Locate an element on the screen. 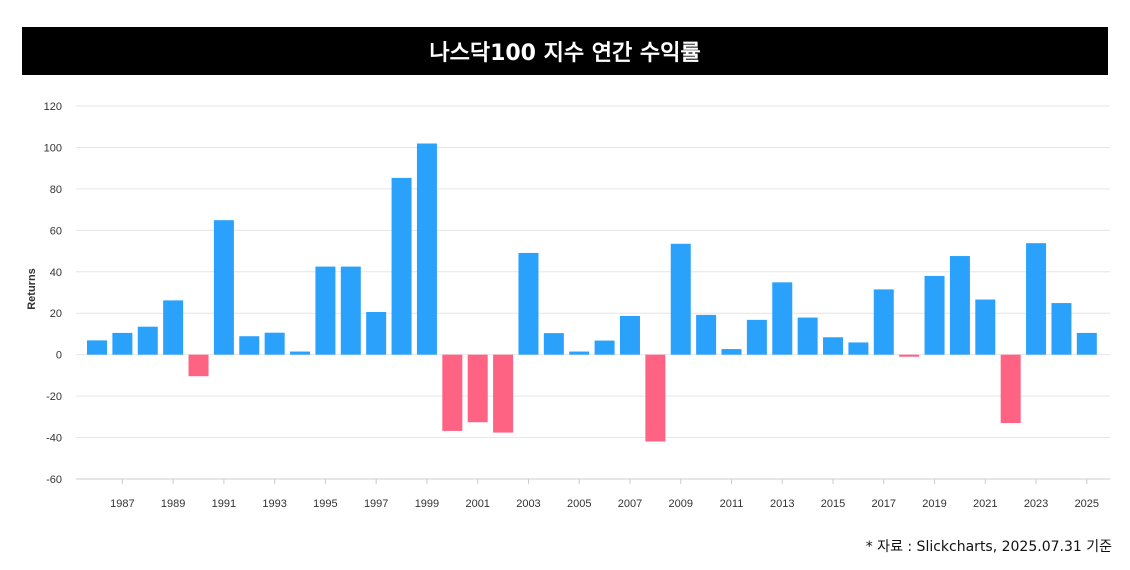 The height and width of the screenshot is (570, 1130). bar-2013 is located at coordinates (782, 318).